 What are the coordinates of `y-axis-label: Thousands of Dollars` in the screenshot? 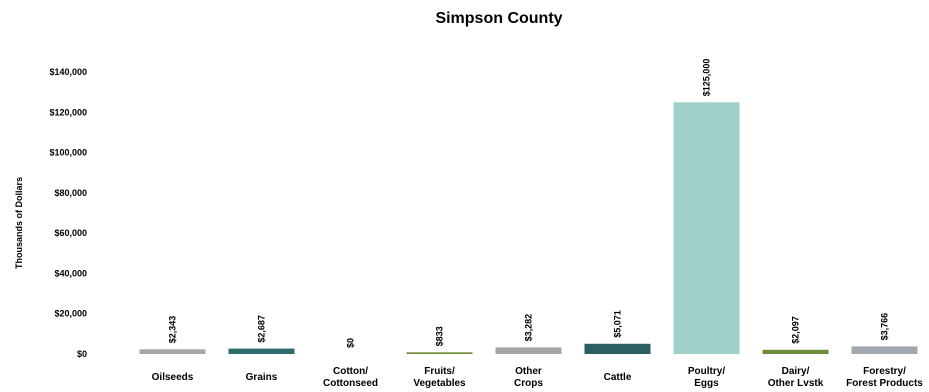 It's located at (19, 223).